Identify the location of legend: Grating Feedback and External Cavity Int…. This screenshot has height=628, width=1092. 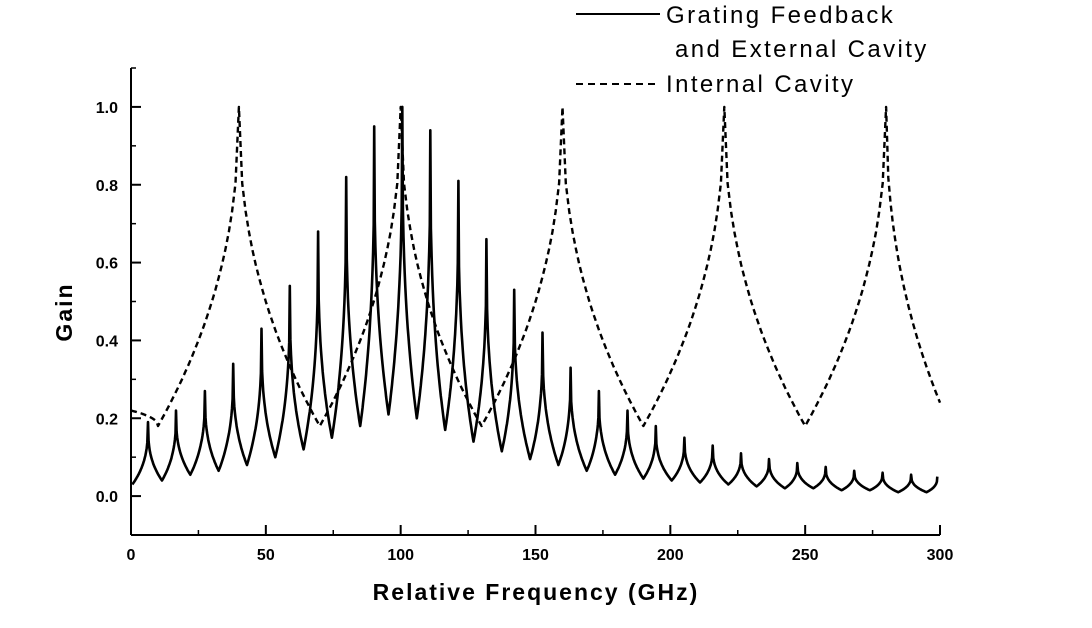
(752, 50).